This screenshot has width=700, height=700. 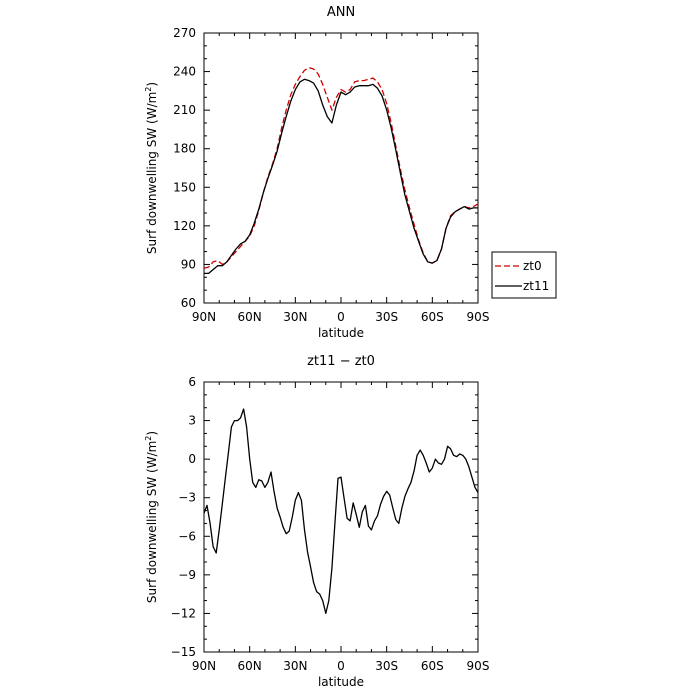 What do you see at coordinates (341, 361) in the screenshot?
I see `chart-title: zt11 − zt0` at bounding box center [341, 361].